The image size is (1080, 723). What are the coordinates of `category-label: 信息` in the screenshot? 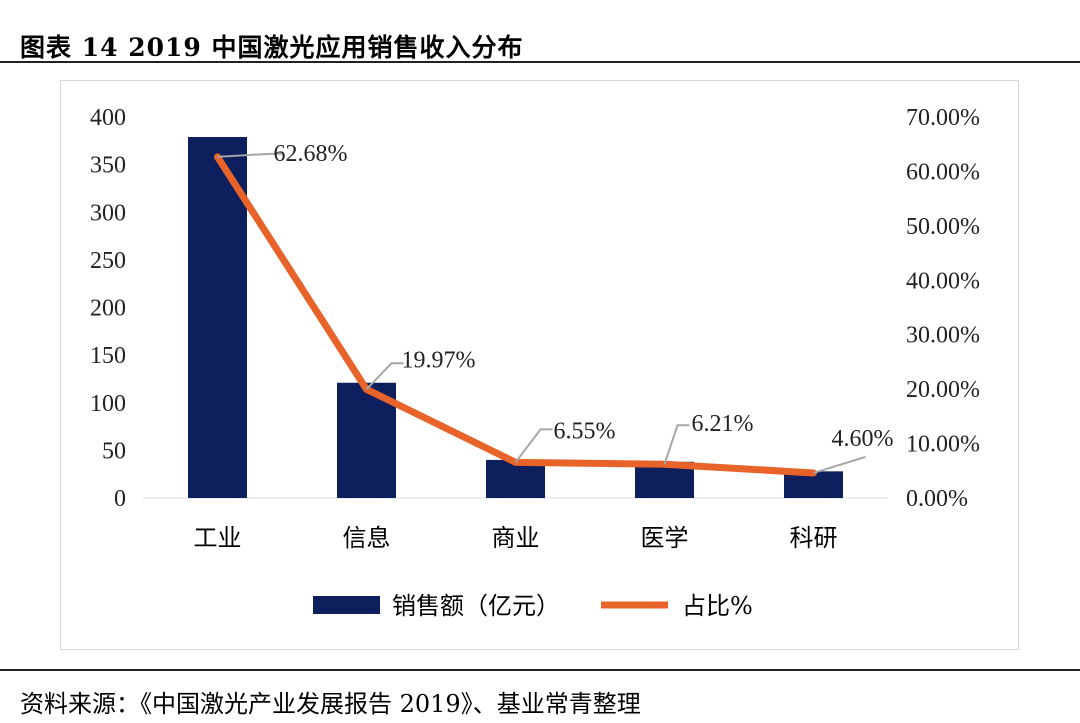 It's located at (367, 538).